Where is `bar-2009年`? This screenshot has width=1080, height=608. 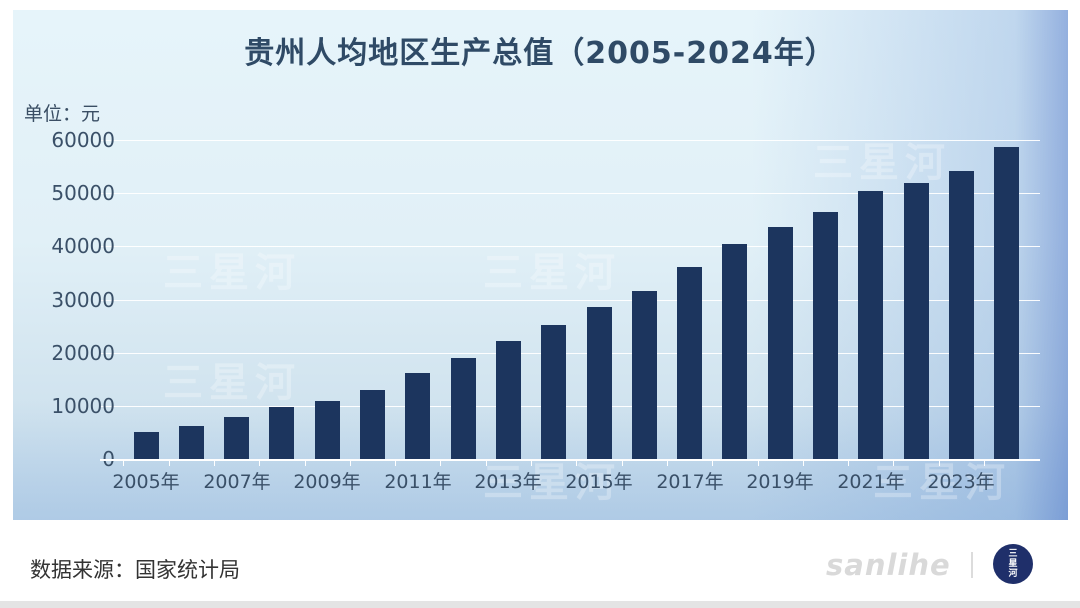 bar-2009年 is located at coordinates (327, 430).